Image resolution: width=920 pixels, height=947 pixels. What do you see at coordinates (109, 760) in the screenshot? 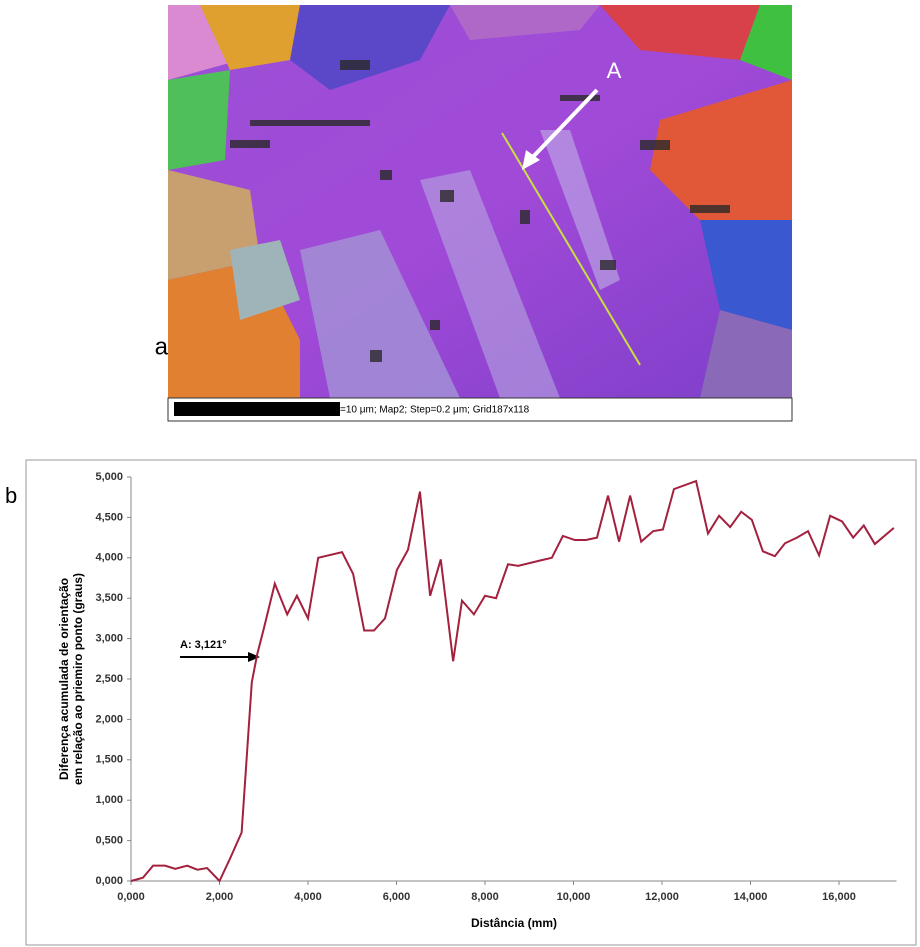
I see `y-tick-label: 1,500` at bounding box center [109, 760].